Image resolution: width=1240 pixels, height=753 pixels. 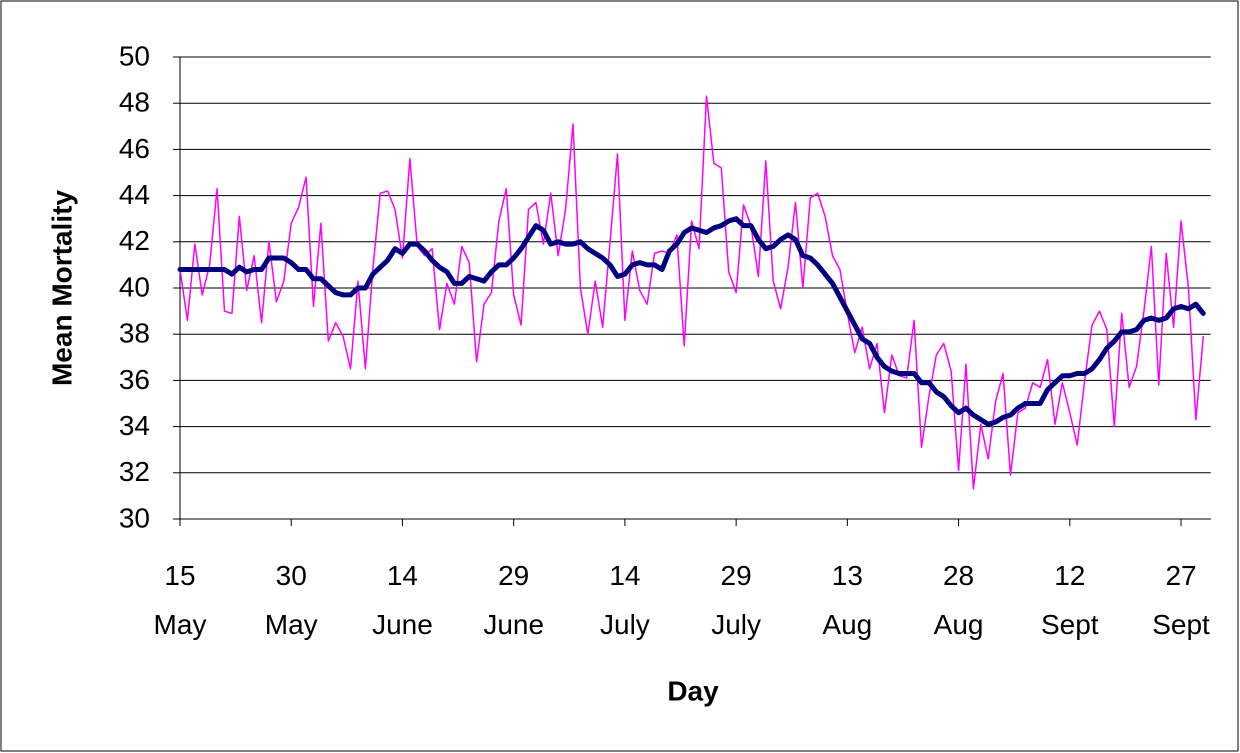 I want to click on y-tick-label: 42, so click(x=134, y=240).